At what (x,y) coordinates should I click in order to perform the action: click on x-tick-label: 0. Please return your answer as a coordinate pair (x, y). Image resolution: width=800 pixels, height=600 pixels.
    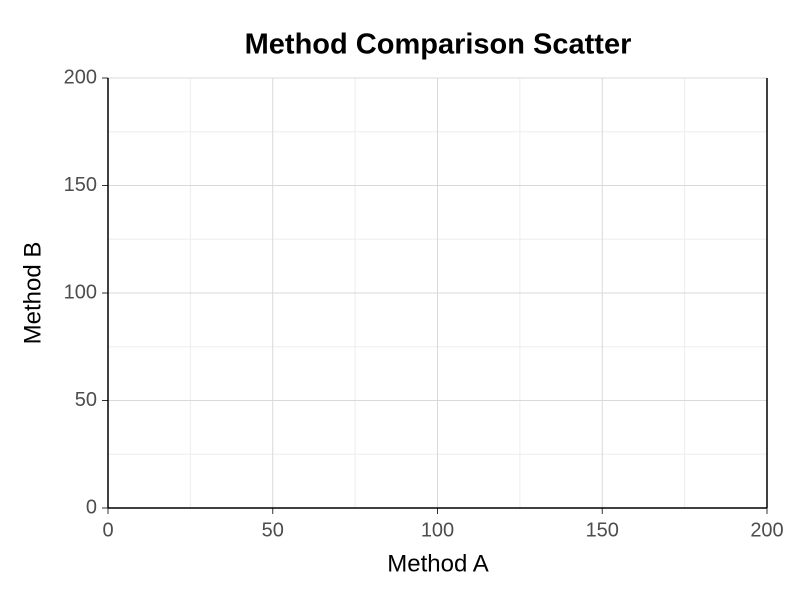
    Looking at the image, I should click on (107, 530).